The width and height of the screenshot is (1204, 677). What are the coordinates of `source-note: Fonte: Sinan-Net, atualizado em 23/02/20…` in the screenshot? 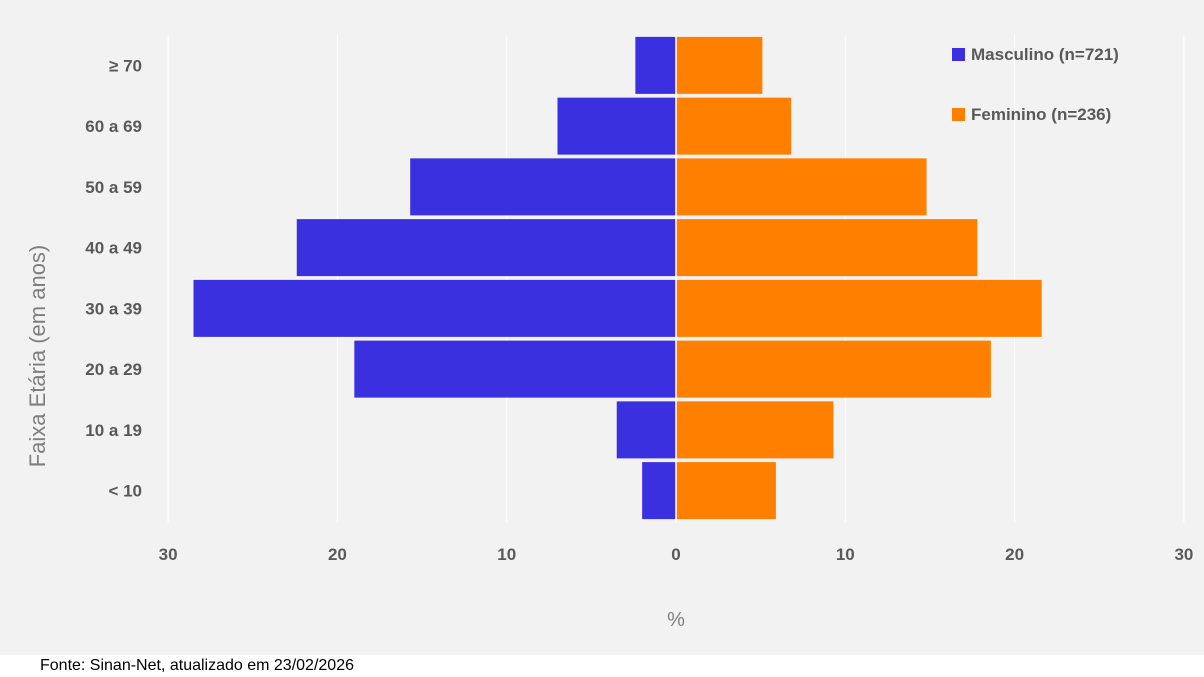 It's located at (197, 665).